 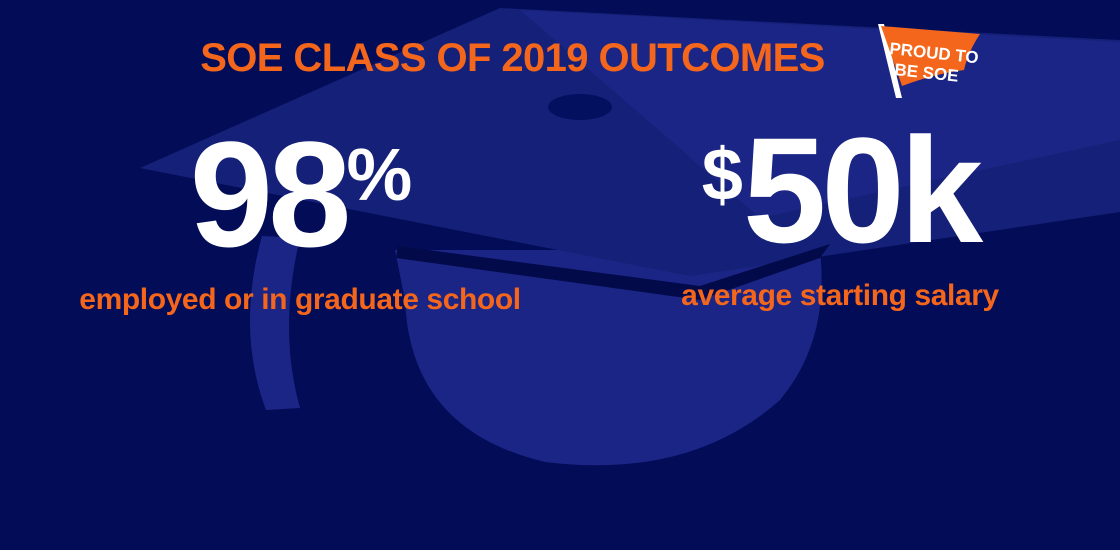 I want to click on pennant-flag-logo: PROUD TO BE SOE, so click(x=929, y=61).